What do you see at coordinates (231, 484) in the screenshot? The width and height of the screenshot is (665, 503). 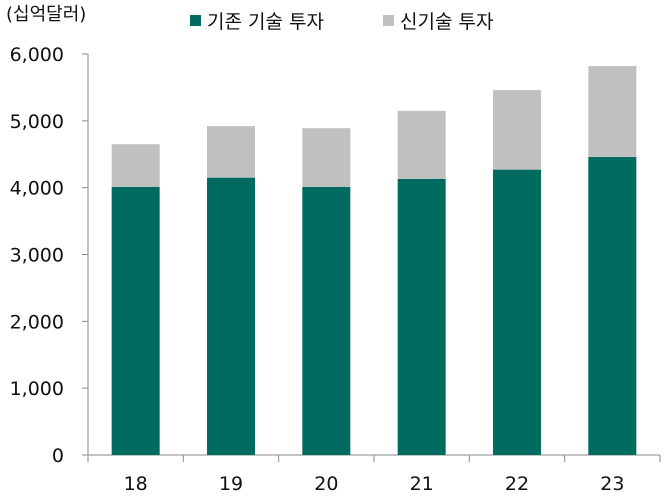 I see `x-tick-label: 19` at bounding box center [231, 484].